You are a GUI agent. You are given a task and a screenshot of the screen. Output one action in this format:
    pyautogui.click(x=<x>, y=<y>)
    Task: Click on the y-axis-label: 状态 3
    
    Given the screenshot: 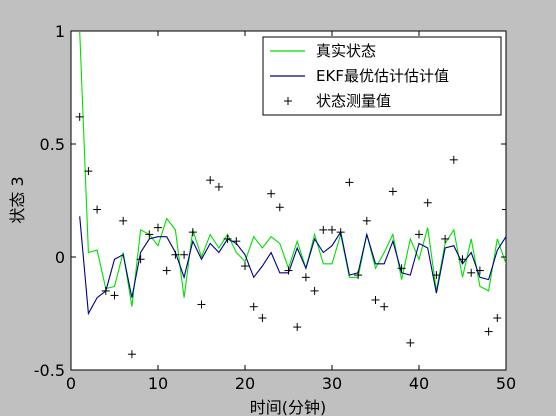 What is the action you would take?
    pyautogui.click(x=17, y=199)
    